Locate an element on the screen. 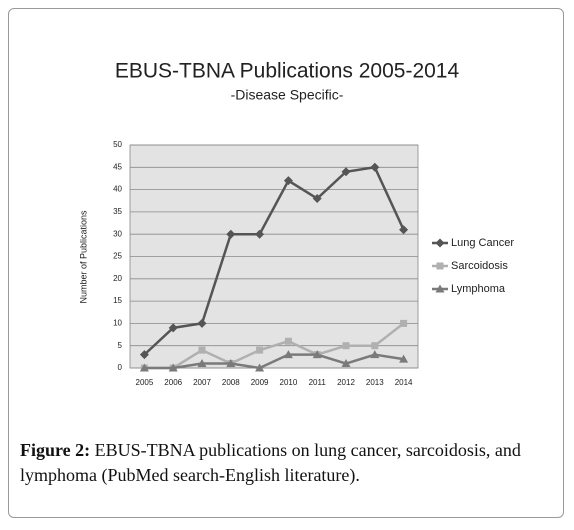 The image size is (574, 530). chart-subtitle: -Disease Specific- is located at coordinates (287, 95).